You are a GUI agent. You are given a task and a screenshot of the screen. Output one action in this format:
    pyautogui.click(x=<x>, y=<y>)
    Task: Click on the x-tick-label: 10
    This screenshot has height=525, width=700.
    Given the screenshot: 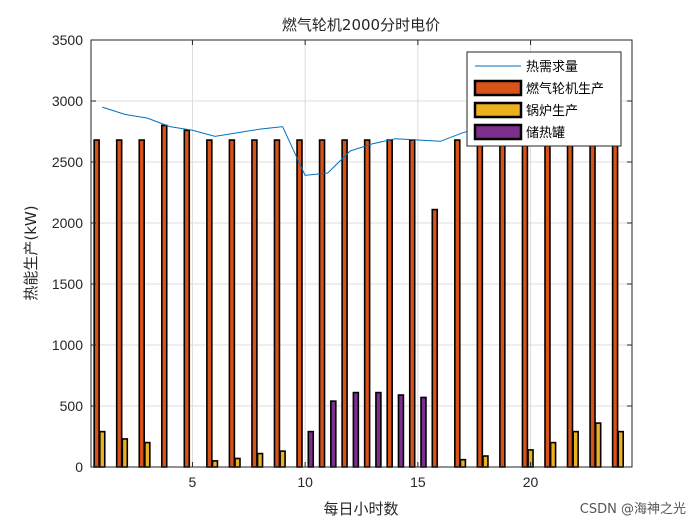 What is the action you would take?
    pyautogui.click(x=305, y=482)
    